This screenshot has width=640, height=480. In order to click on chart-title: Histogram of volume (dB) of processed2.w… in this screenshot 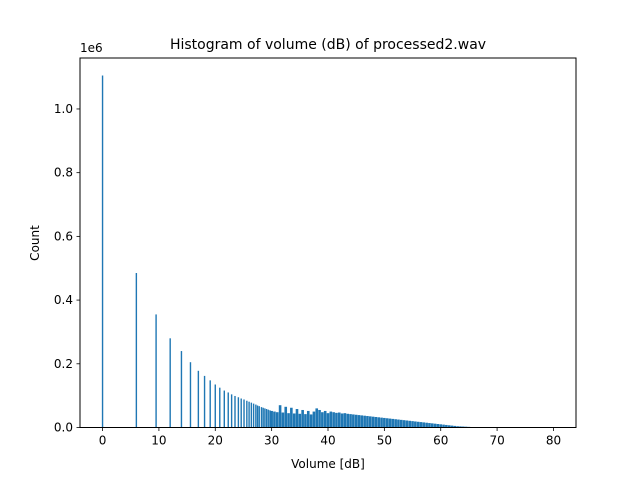, I will do `click(328, 45)`.